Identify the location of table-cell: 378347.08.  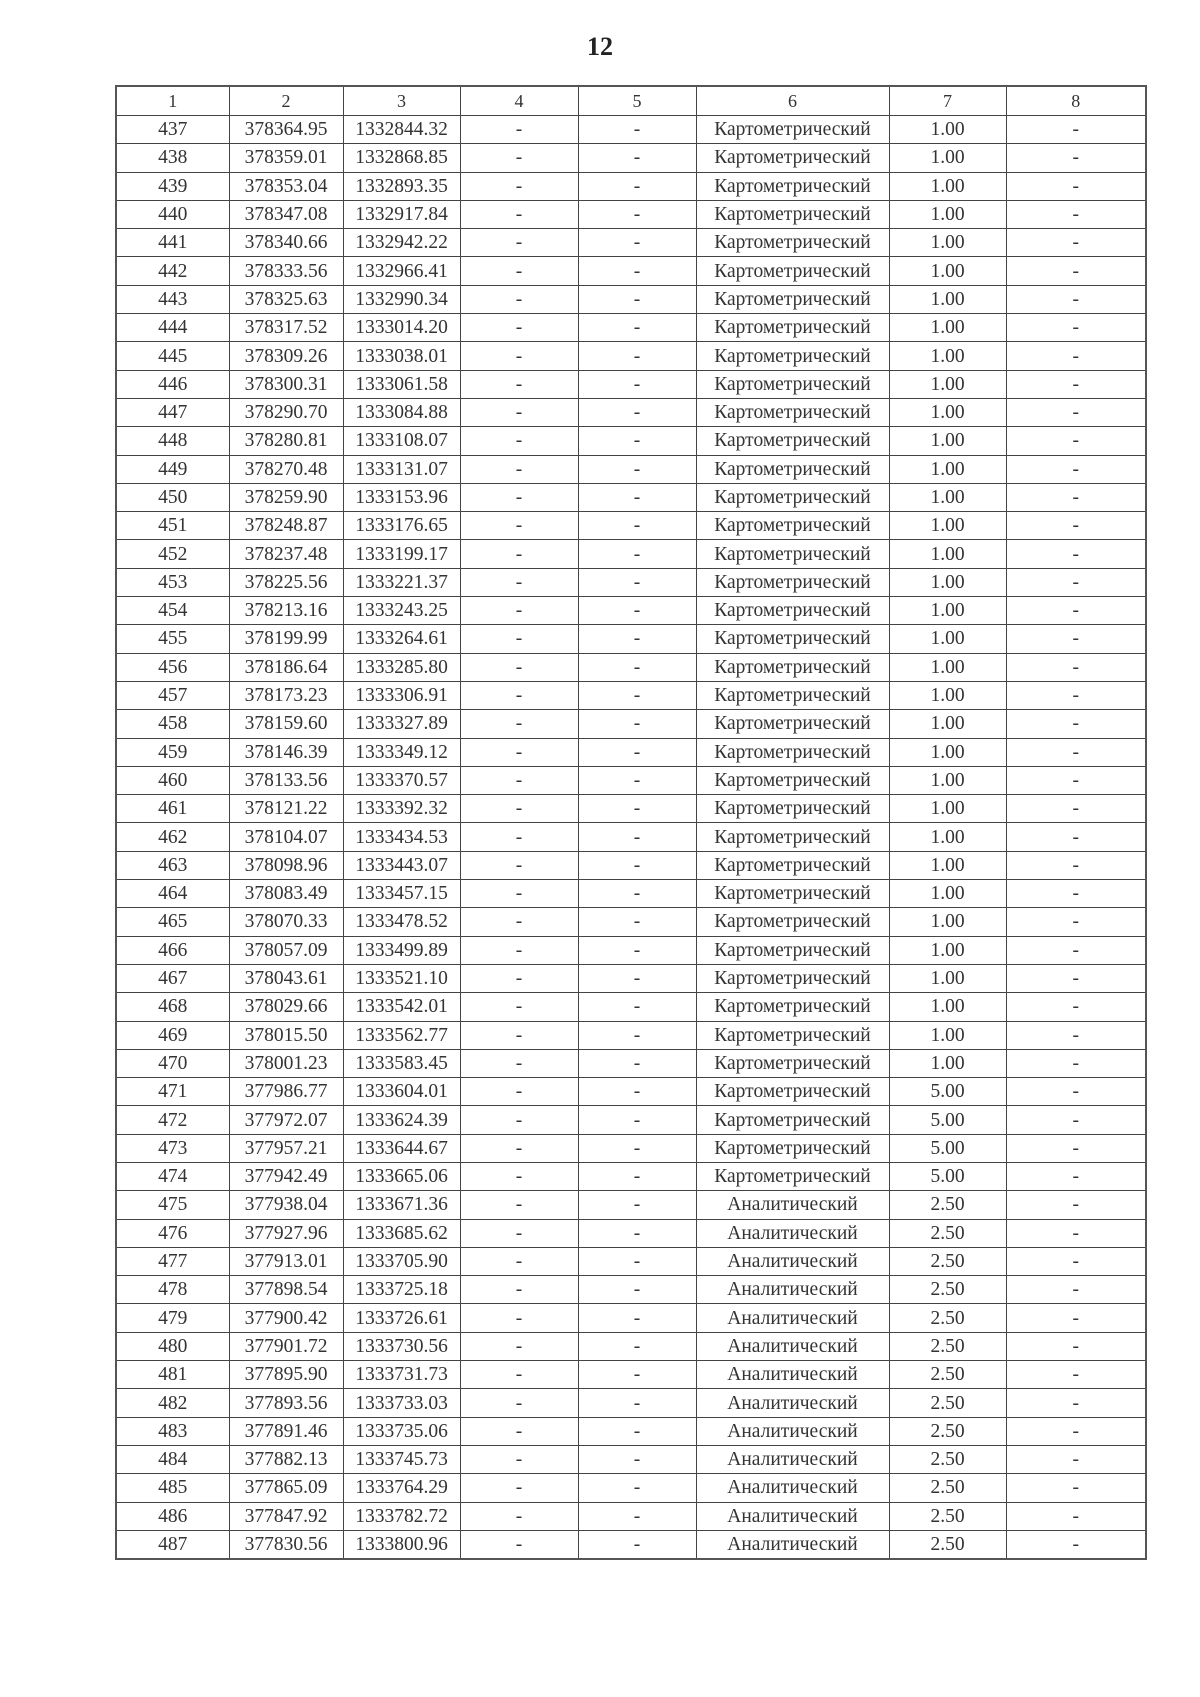
(286, 214).